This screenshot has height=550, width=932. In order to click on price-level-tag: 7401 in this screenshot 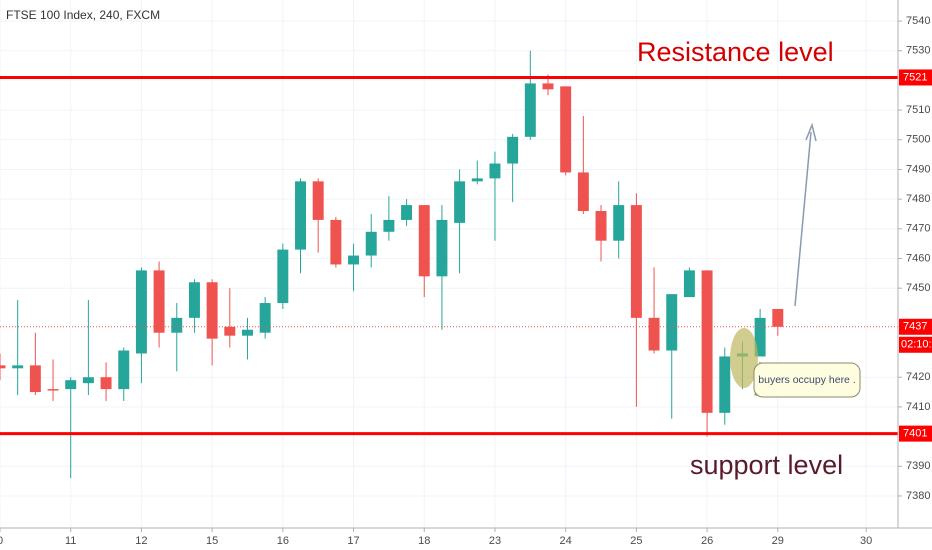, I will do `click(915, 434)`.